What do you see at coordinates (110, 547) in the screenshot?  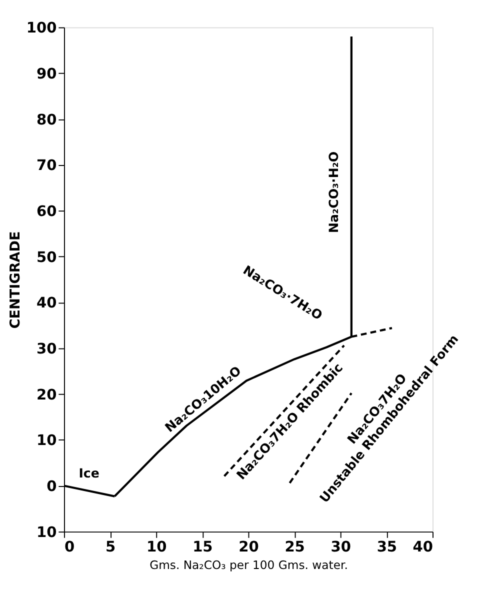 I see `x-tick-label: 5` at bounding box center [110, 547].